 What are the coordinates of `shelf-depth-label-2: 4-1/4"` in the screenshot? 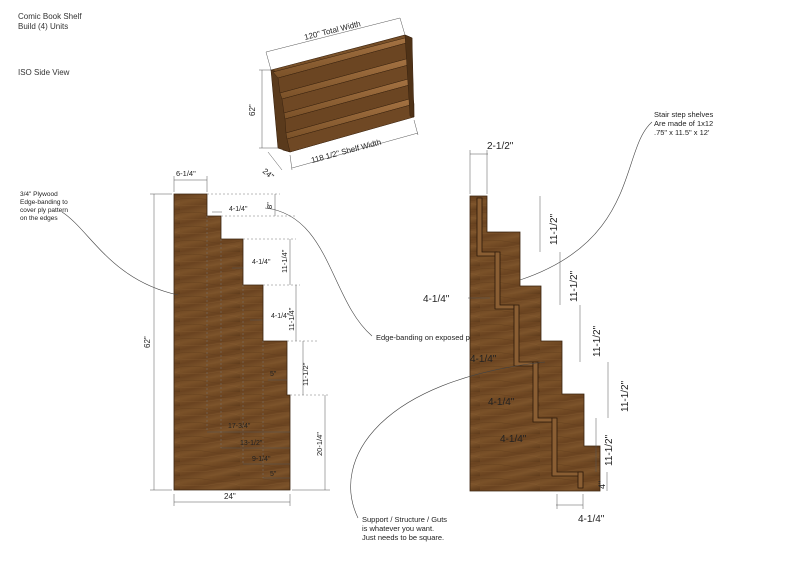 It's located at (483, 359).